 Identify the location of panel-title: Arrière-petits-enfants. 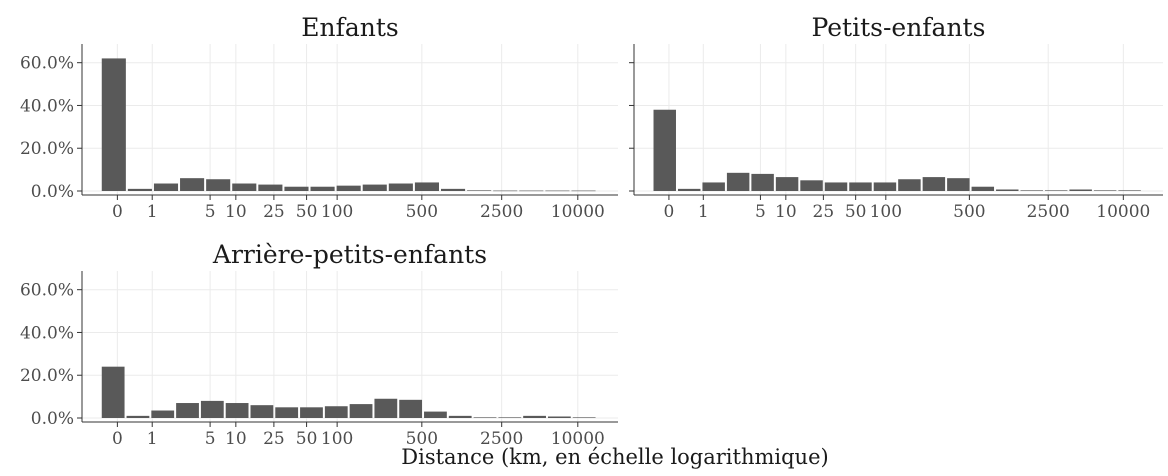
(349, 254).